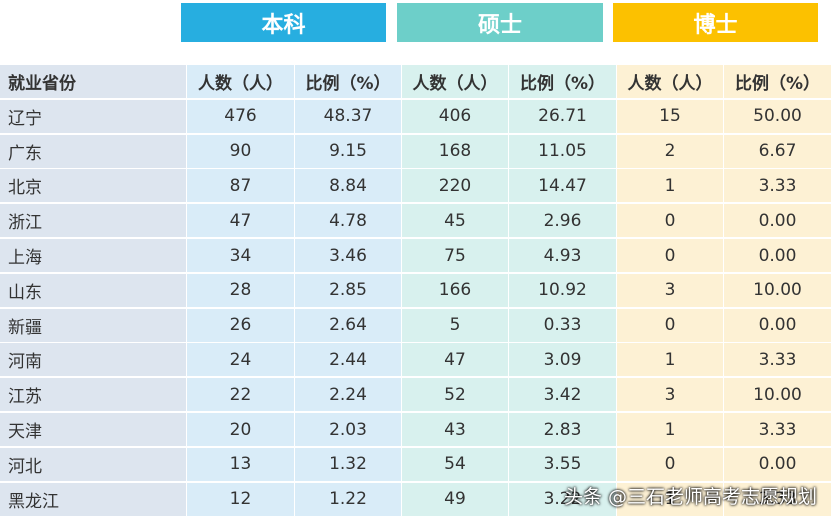 The image size is (831, 517). Describe the element at coordinates (455, 151) in the screenshot. I see `table-cell: 168` at that location.